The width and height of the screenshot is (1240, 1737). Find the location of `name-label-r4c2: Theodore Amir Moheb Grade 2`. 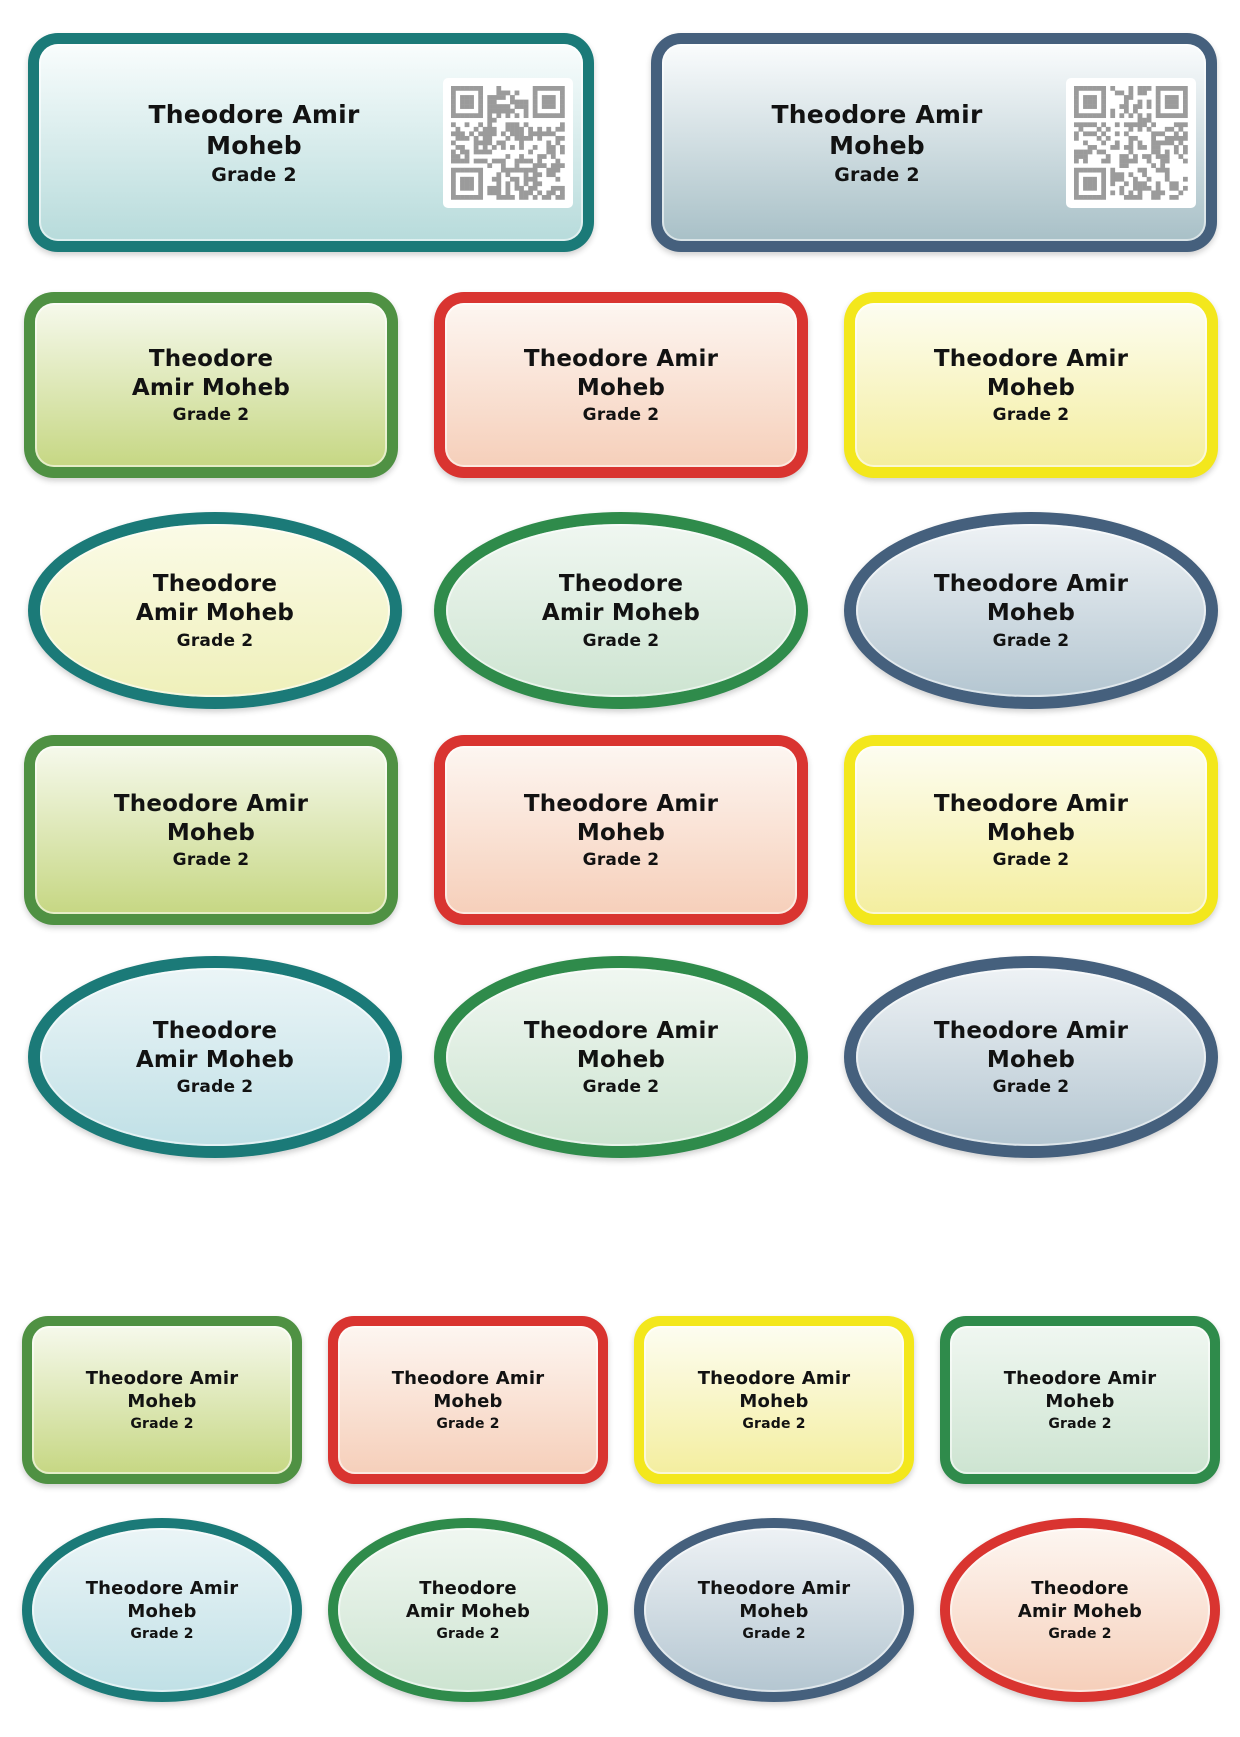

name-label-r4c2: Theodore Amir Moheb Grade 2 is located at coordinates (621, 830).